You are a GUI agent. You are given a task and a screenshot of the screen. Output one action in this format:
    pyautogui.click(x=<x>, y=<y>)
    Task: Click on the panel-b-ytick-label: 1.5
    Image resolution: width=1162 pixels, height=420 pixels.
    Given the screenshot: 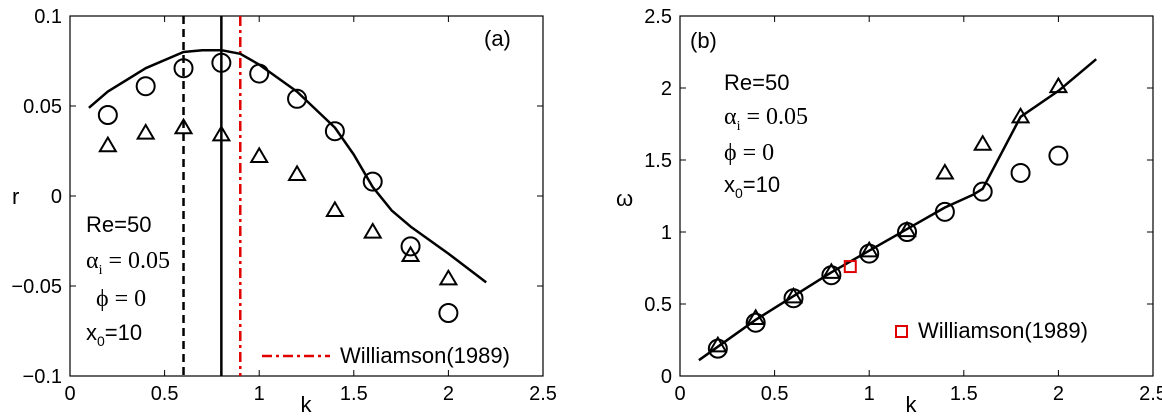 What is the action you would take?
    pyautogui.click(x=658, y=161)
    